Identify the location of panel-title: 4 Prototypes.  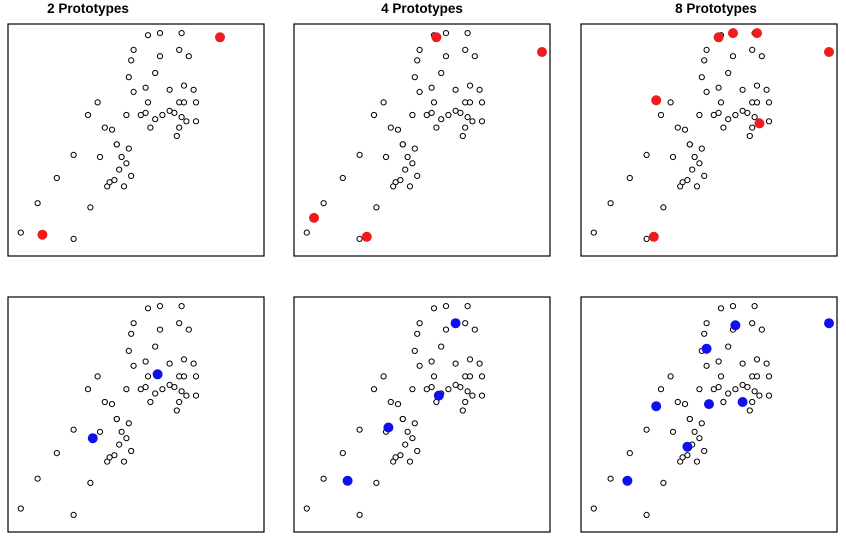
(422, 8).